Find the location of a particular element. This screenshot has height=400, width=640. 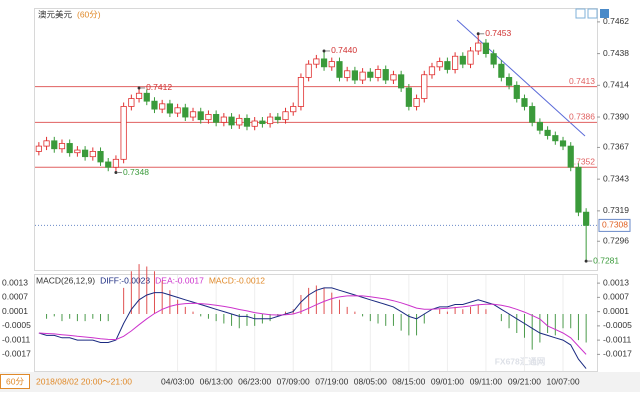

y-tick-label: 0.7462 is located at coordinates (616, 21).